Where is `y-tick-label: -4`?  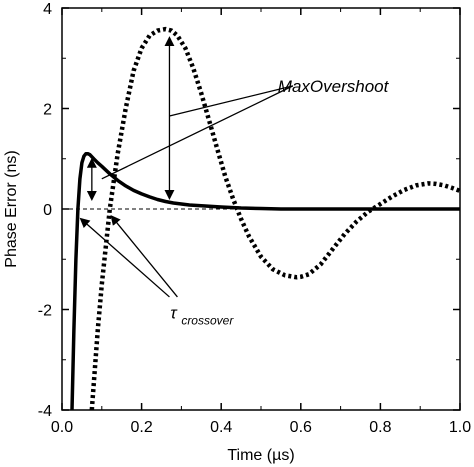 y-tick-label: -4 is located at coordinates (45, 411).